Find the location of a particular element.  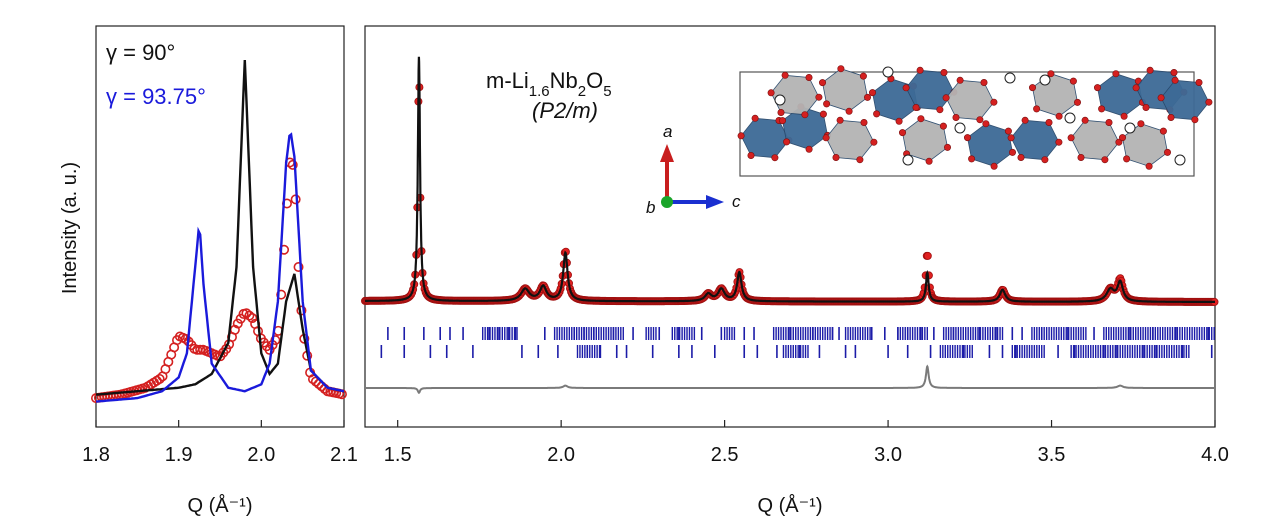

right-x-tick-label: 1.5 is located at coordinates (398, 455).